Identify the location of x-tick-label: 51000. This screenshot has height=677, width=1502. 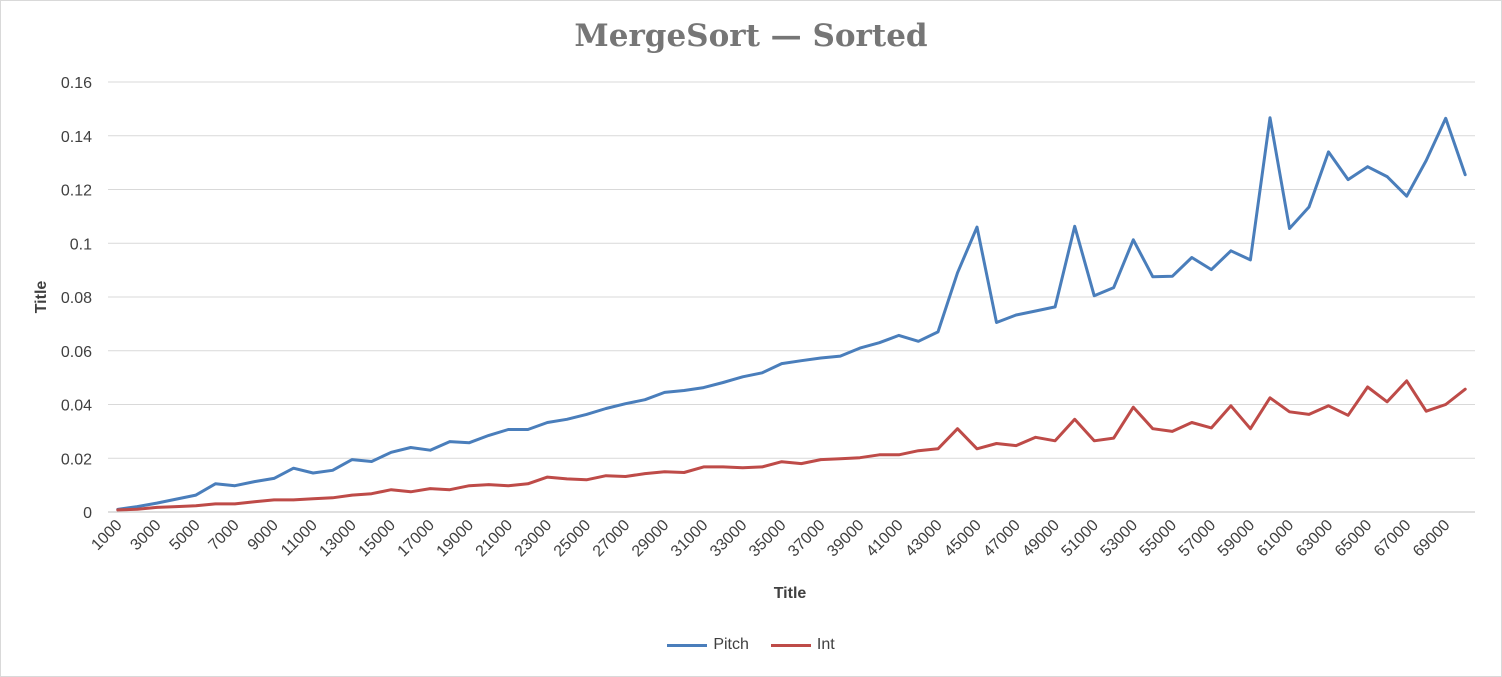
(1081, 539).